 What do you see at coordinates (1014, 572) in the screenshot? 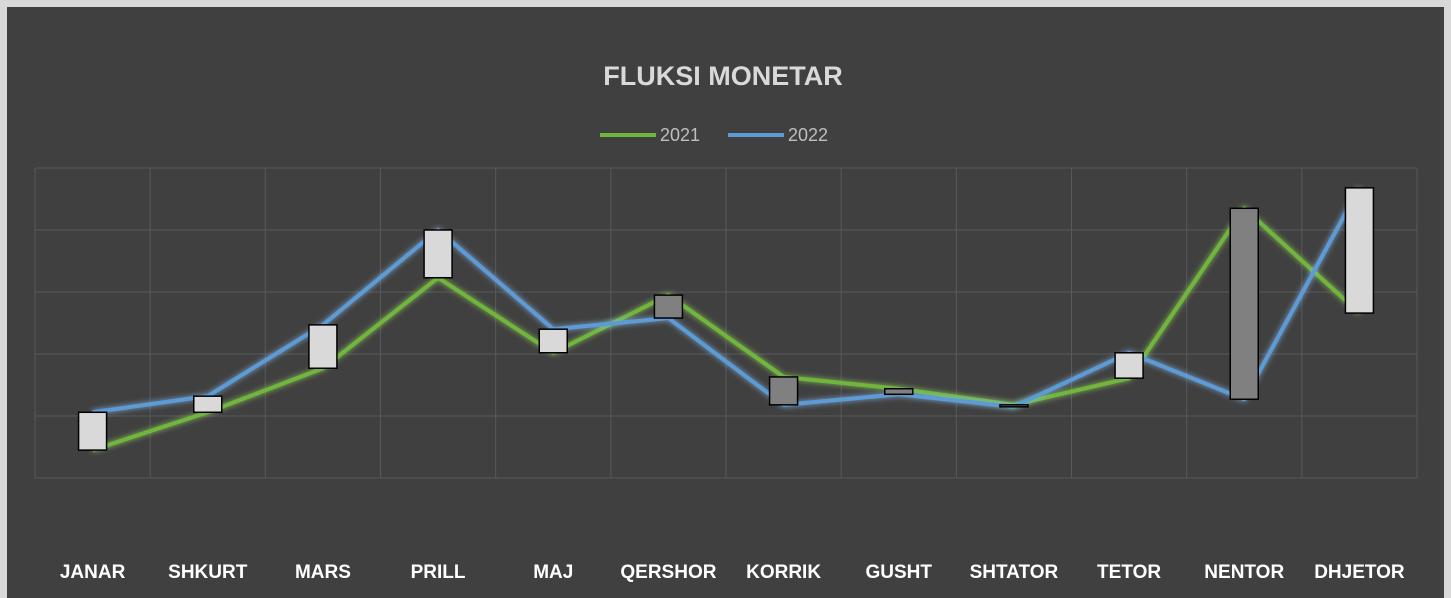
I see `x-tick-label: SHTATOR` at bounding box center [1014, 572].